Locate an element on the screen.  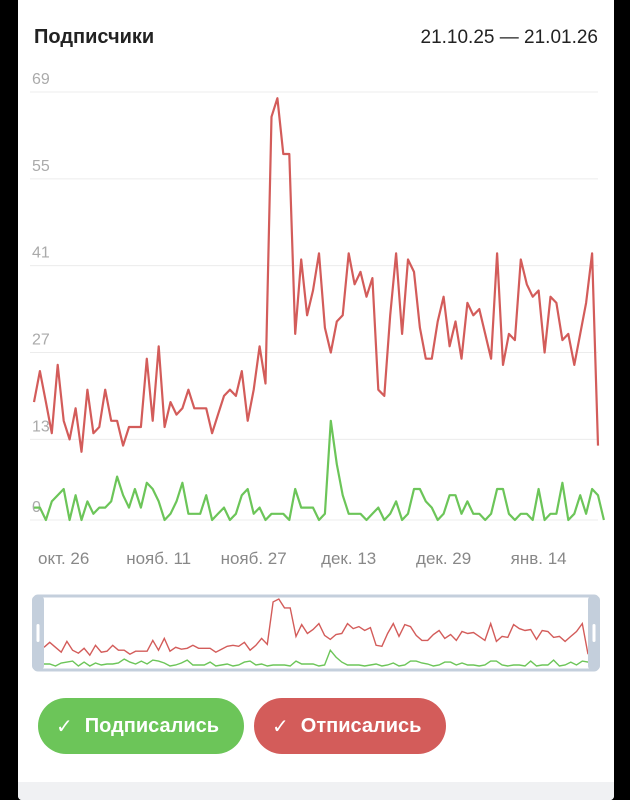
unsubscribed-toggle-button: ✓ Отписались is located at coordinates (350, 726).